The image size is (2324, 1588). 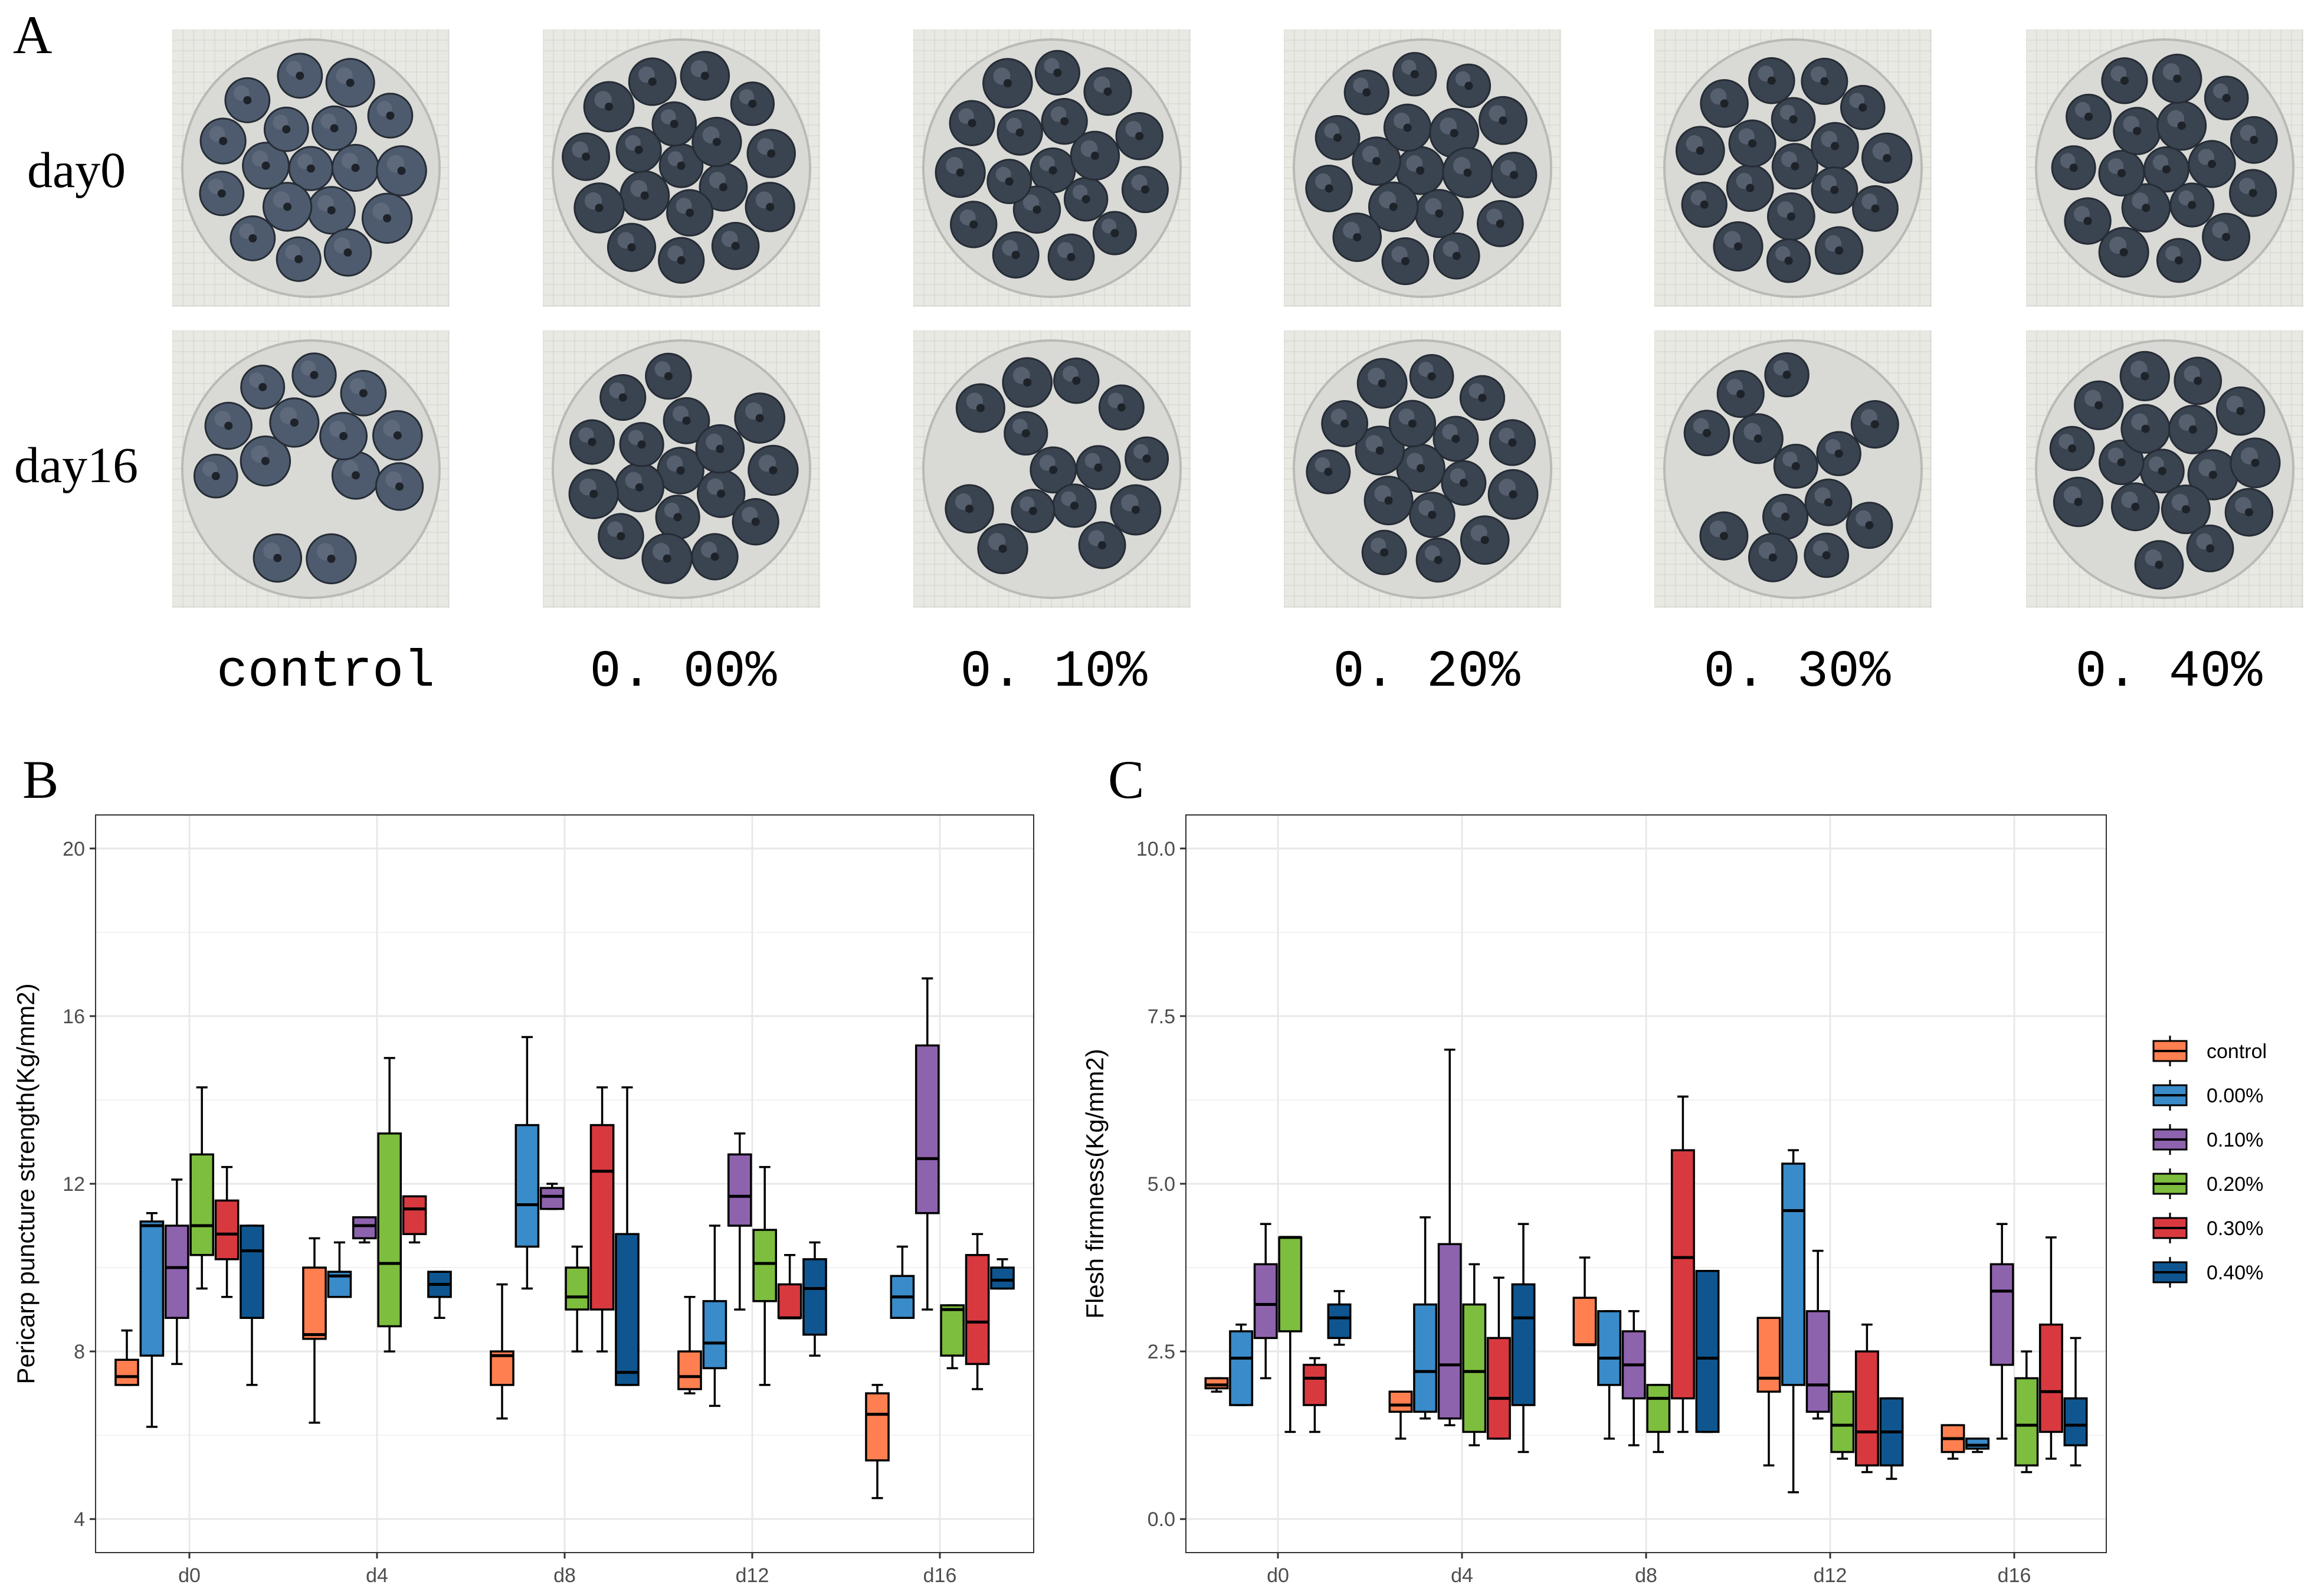 I want to click on x-tick-label: d16, so click(x=2014, y=1575).